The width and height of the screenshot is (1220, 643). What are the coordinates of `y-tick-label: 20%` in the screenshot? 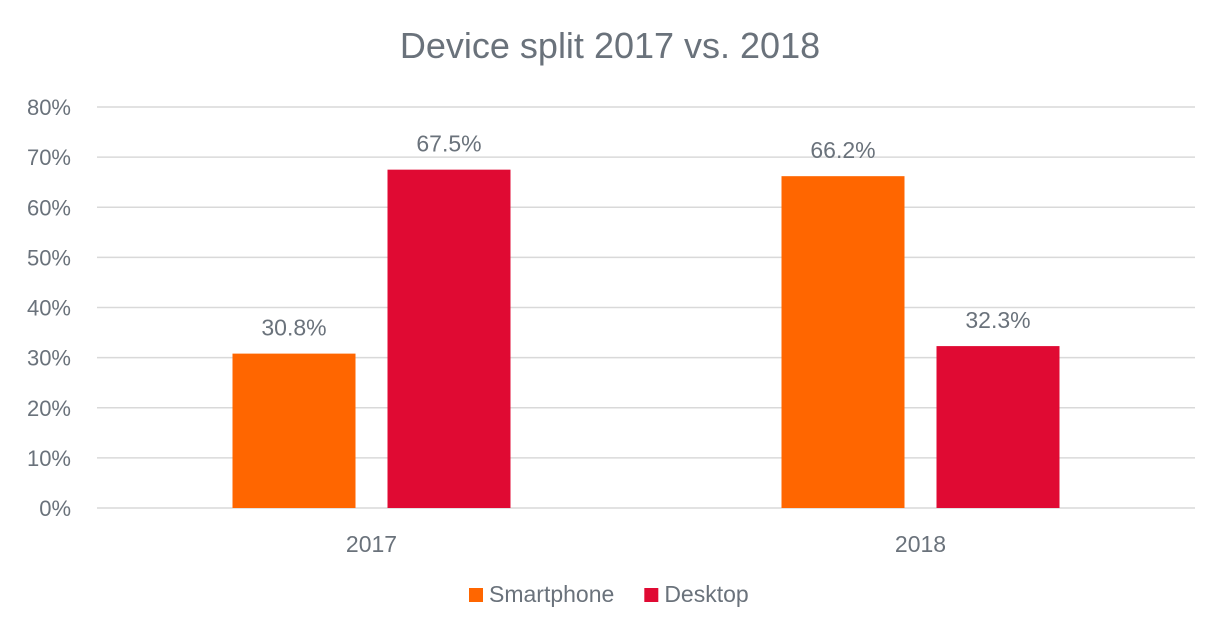 It's located at (49, 408).